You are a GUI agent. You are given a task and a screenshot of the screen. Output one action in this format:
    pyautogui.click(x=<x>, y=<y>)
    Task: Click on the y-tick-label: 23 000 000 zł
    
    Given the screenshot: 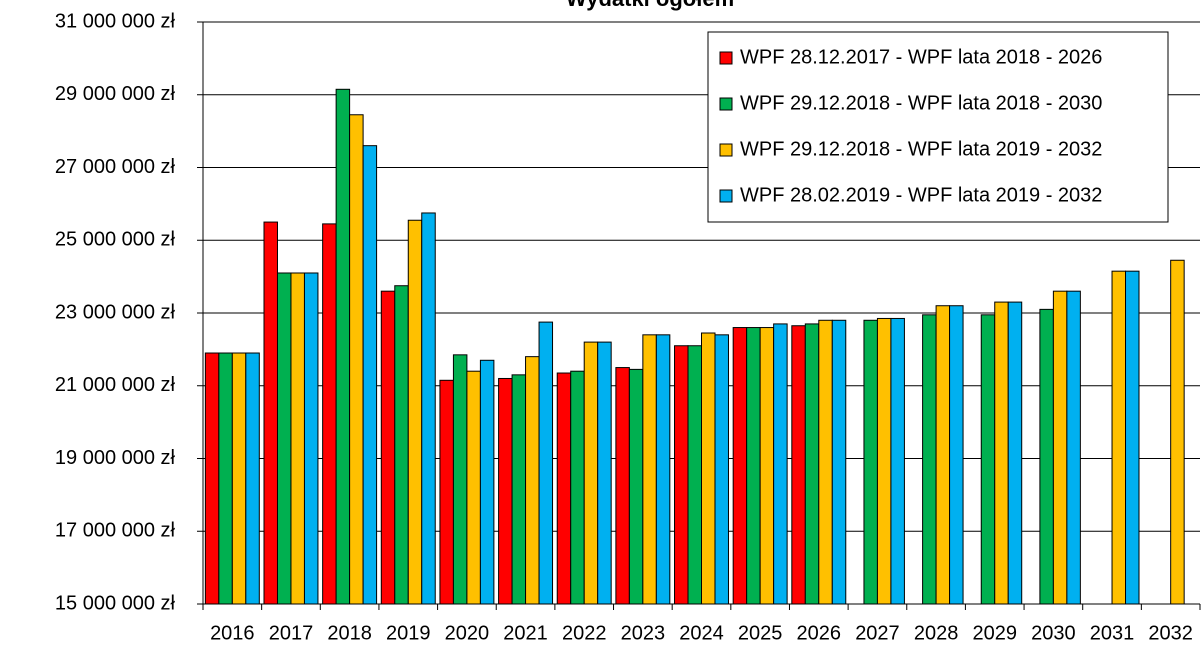 What is the action you would take?
    pyautogui.click(x=115, y=312)
    